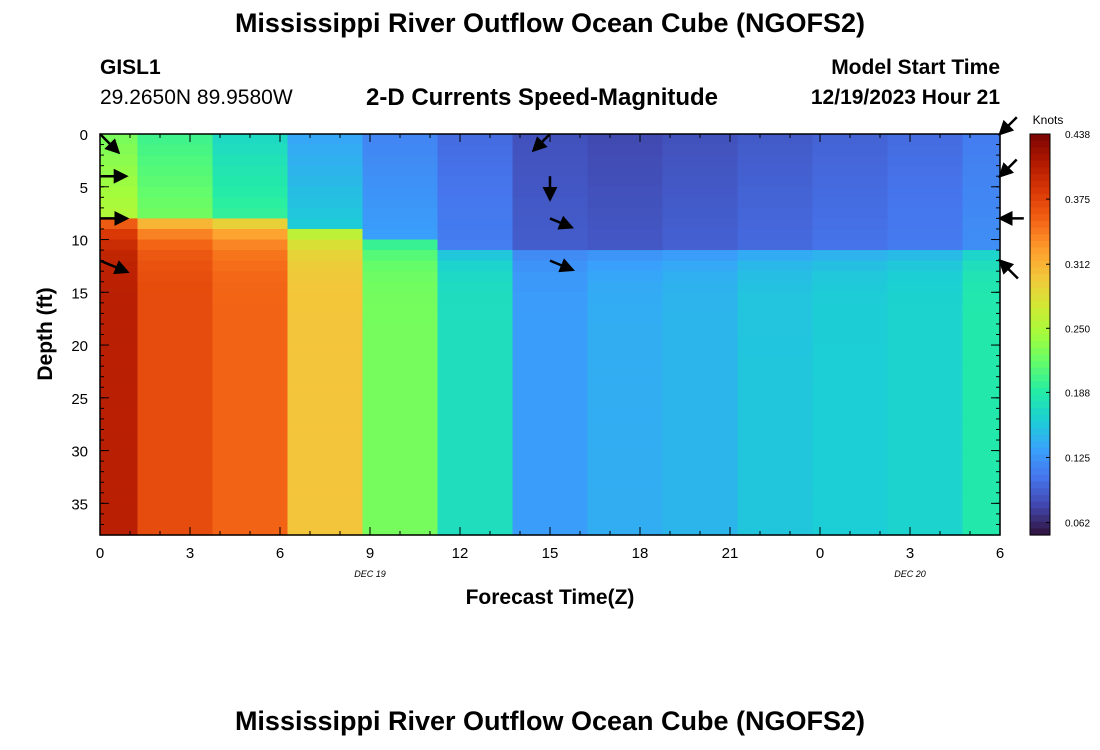 This screenshot has width=1100, height=750. Describe the element at coordinates (550, 597) in the screenshot. I see `x-axis-label: Forecast Time(Z)` at that location.